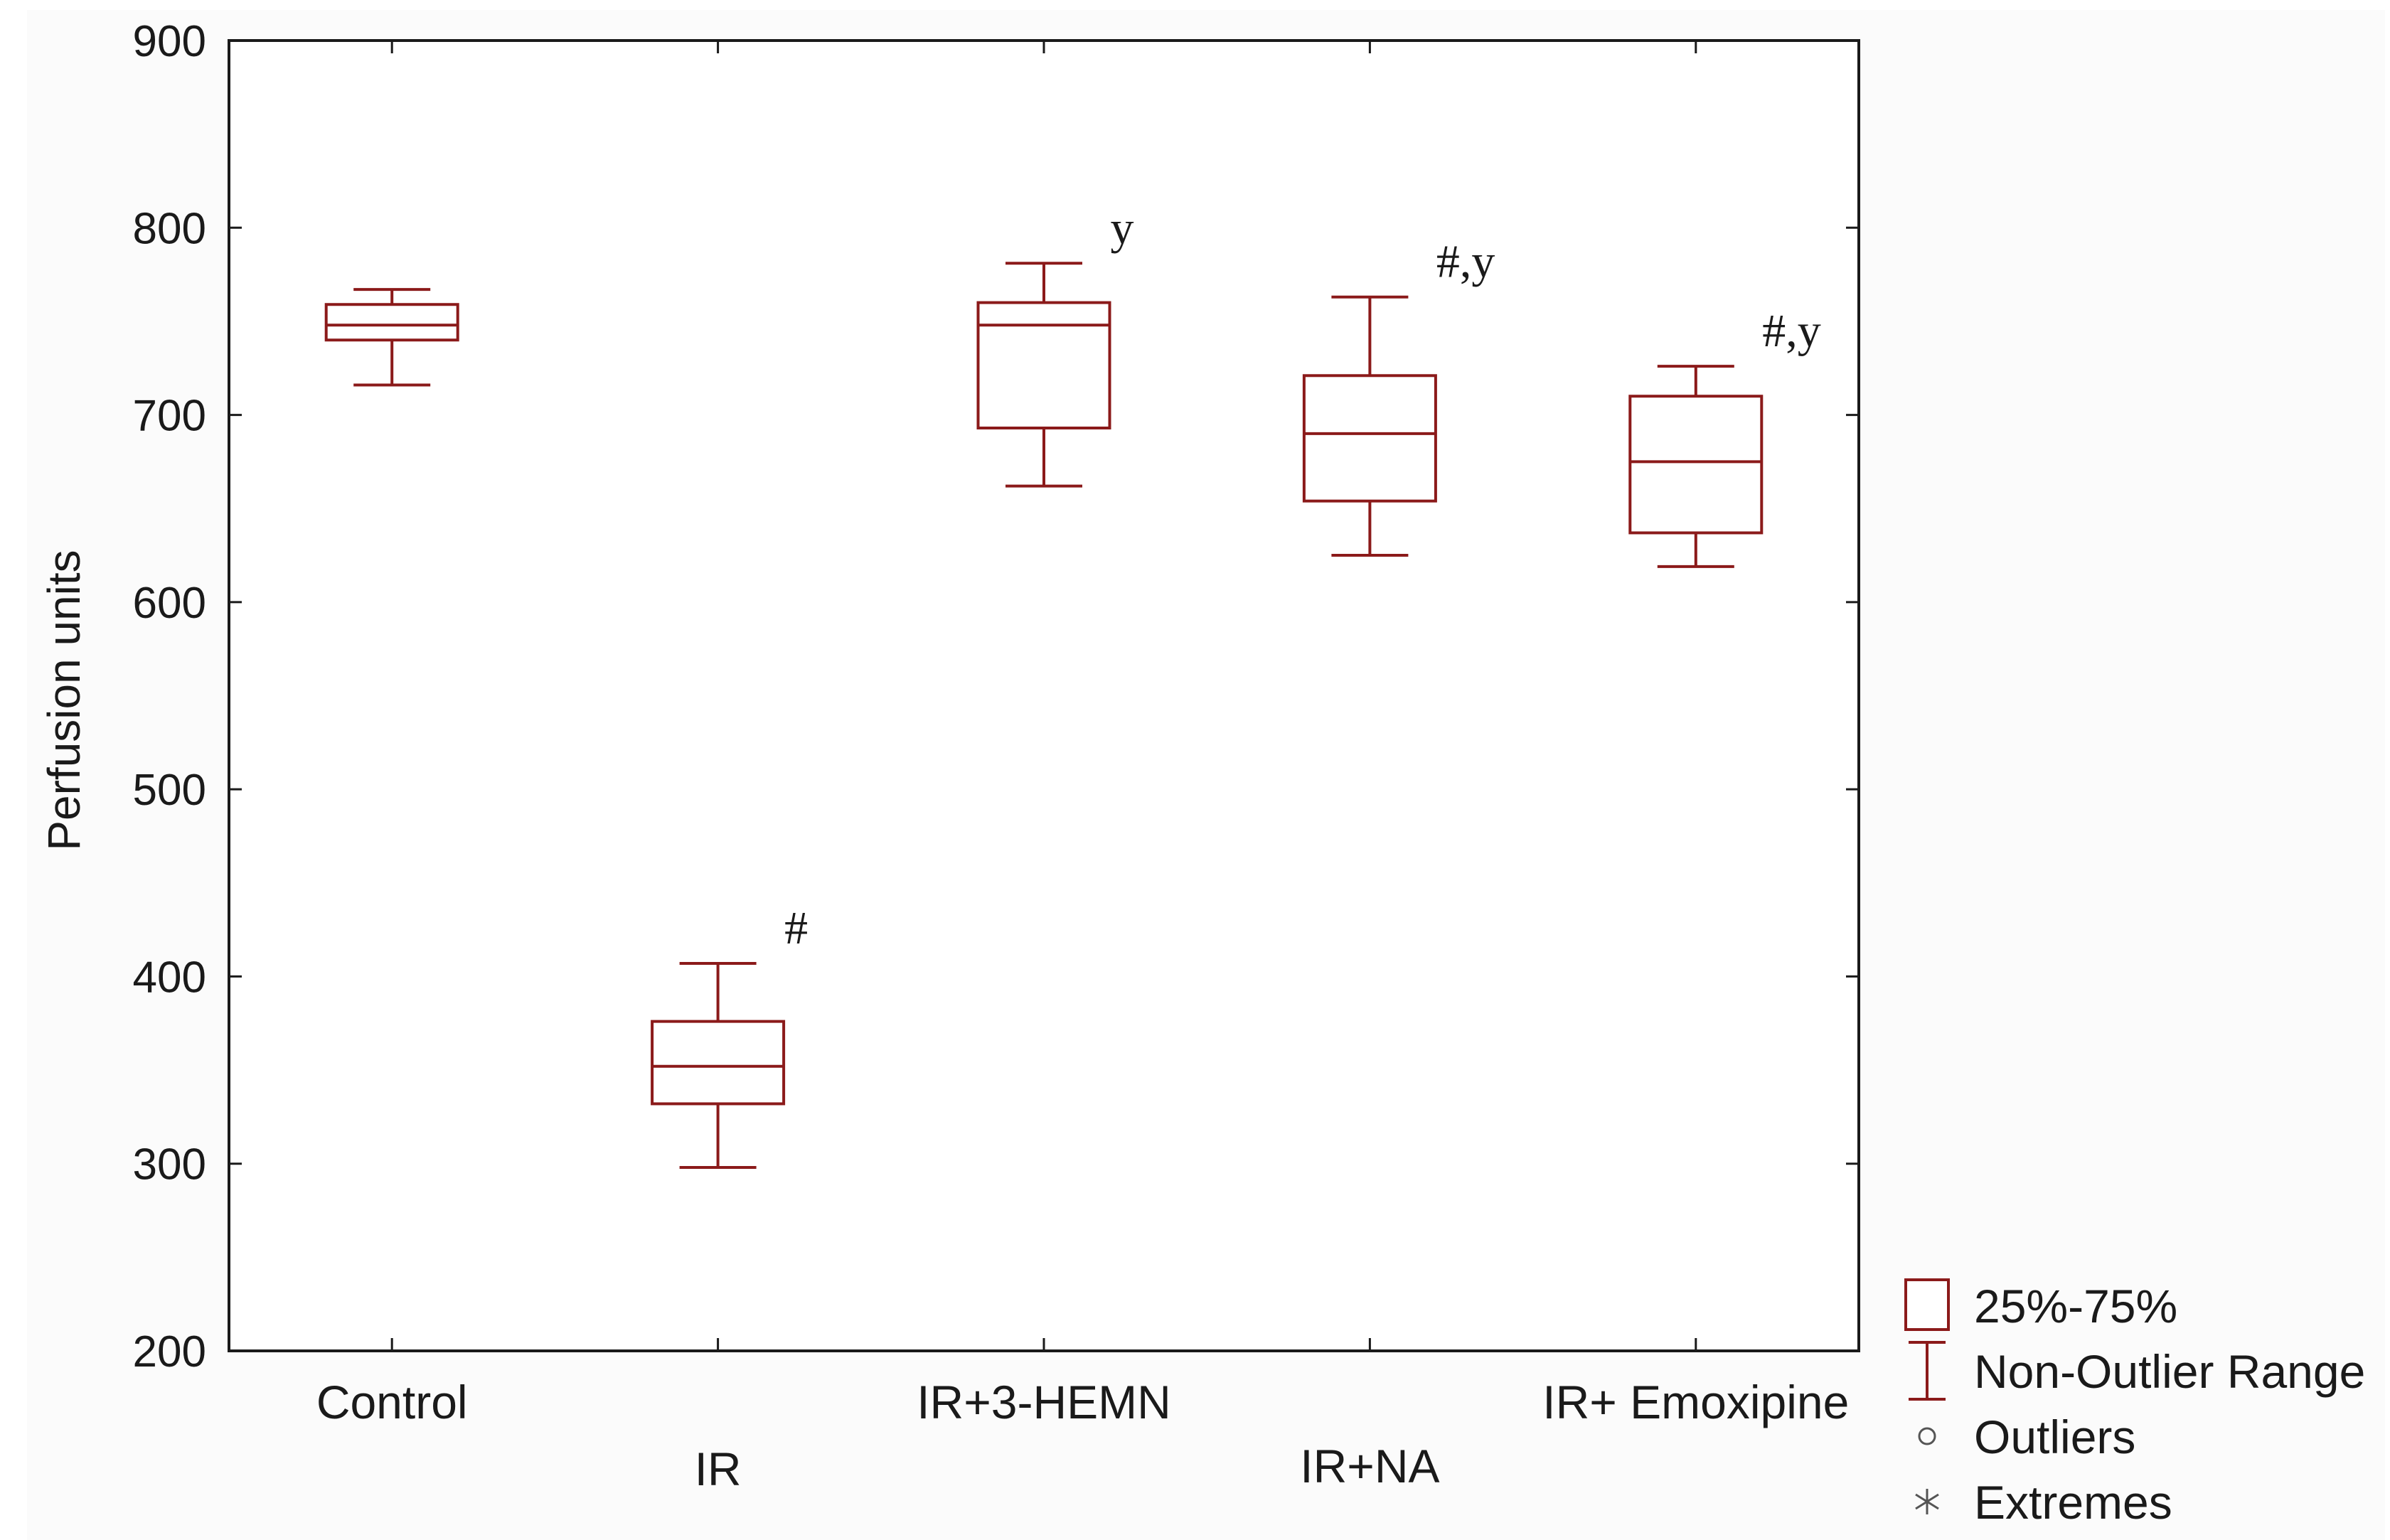  What do you see at coordinates (392, 1402) in the screenshot?
I see `x-category-label: Control` at bounding box center [392, 1402].